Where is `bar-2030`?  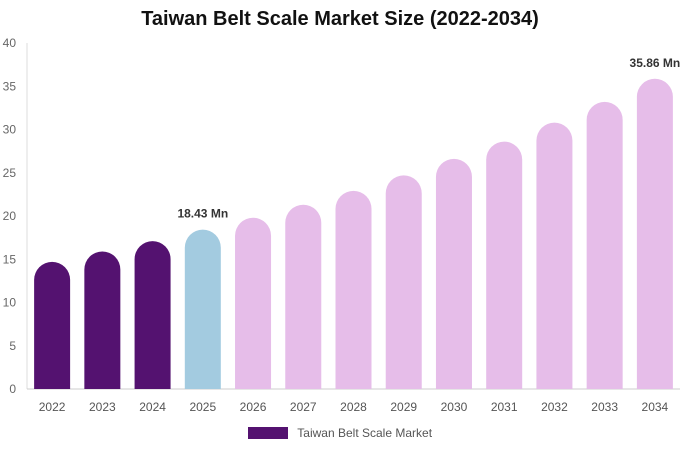 bar-2030 is located at coordinates (453, 273).